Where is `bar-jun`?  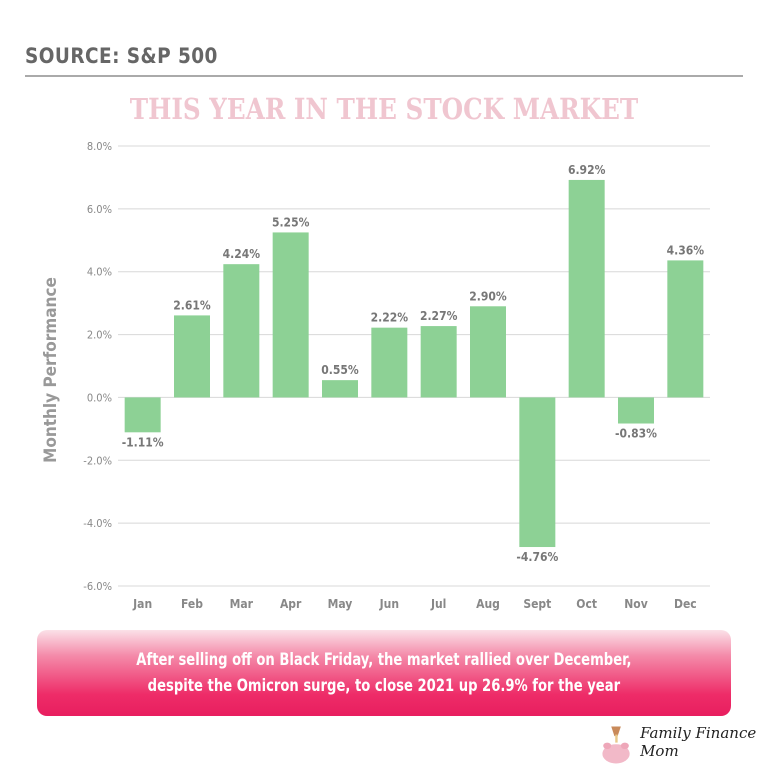 bar-jun is located at coordinates (389, 362).